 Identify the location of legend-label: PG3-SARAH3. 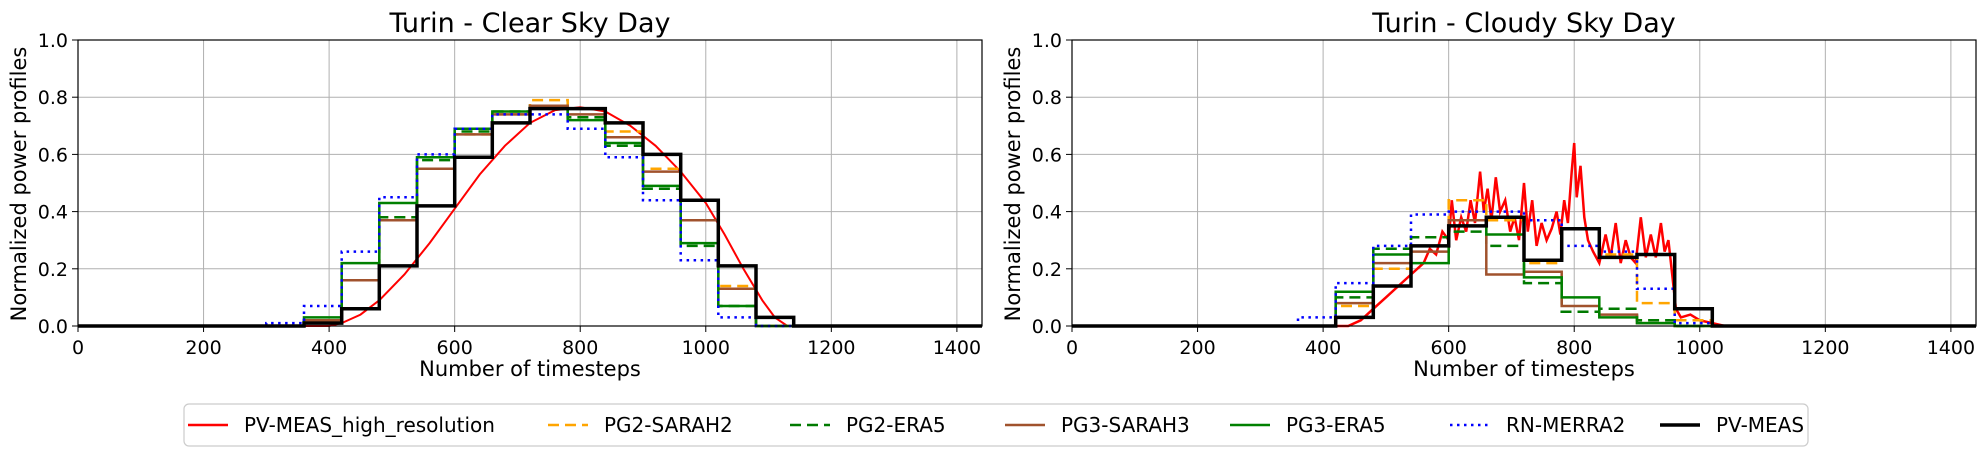
(1125, 425).